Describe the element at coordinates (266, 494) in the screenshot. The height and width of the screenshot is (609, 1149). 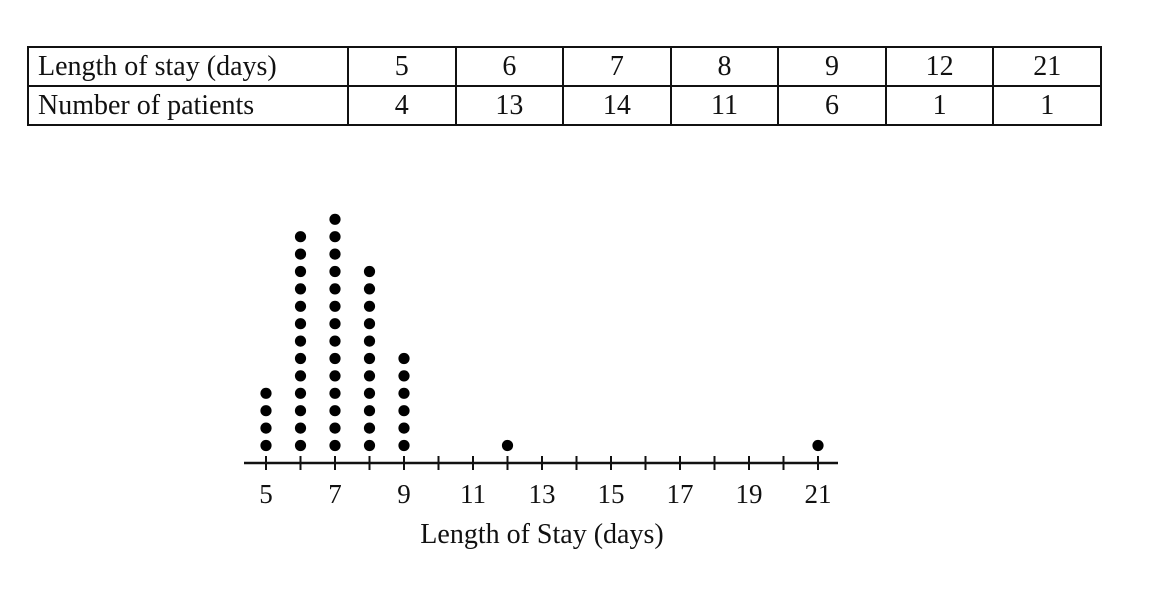
I see `x-tick-label: 5` at that location.